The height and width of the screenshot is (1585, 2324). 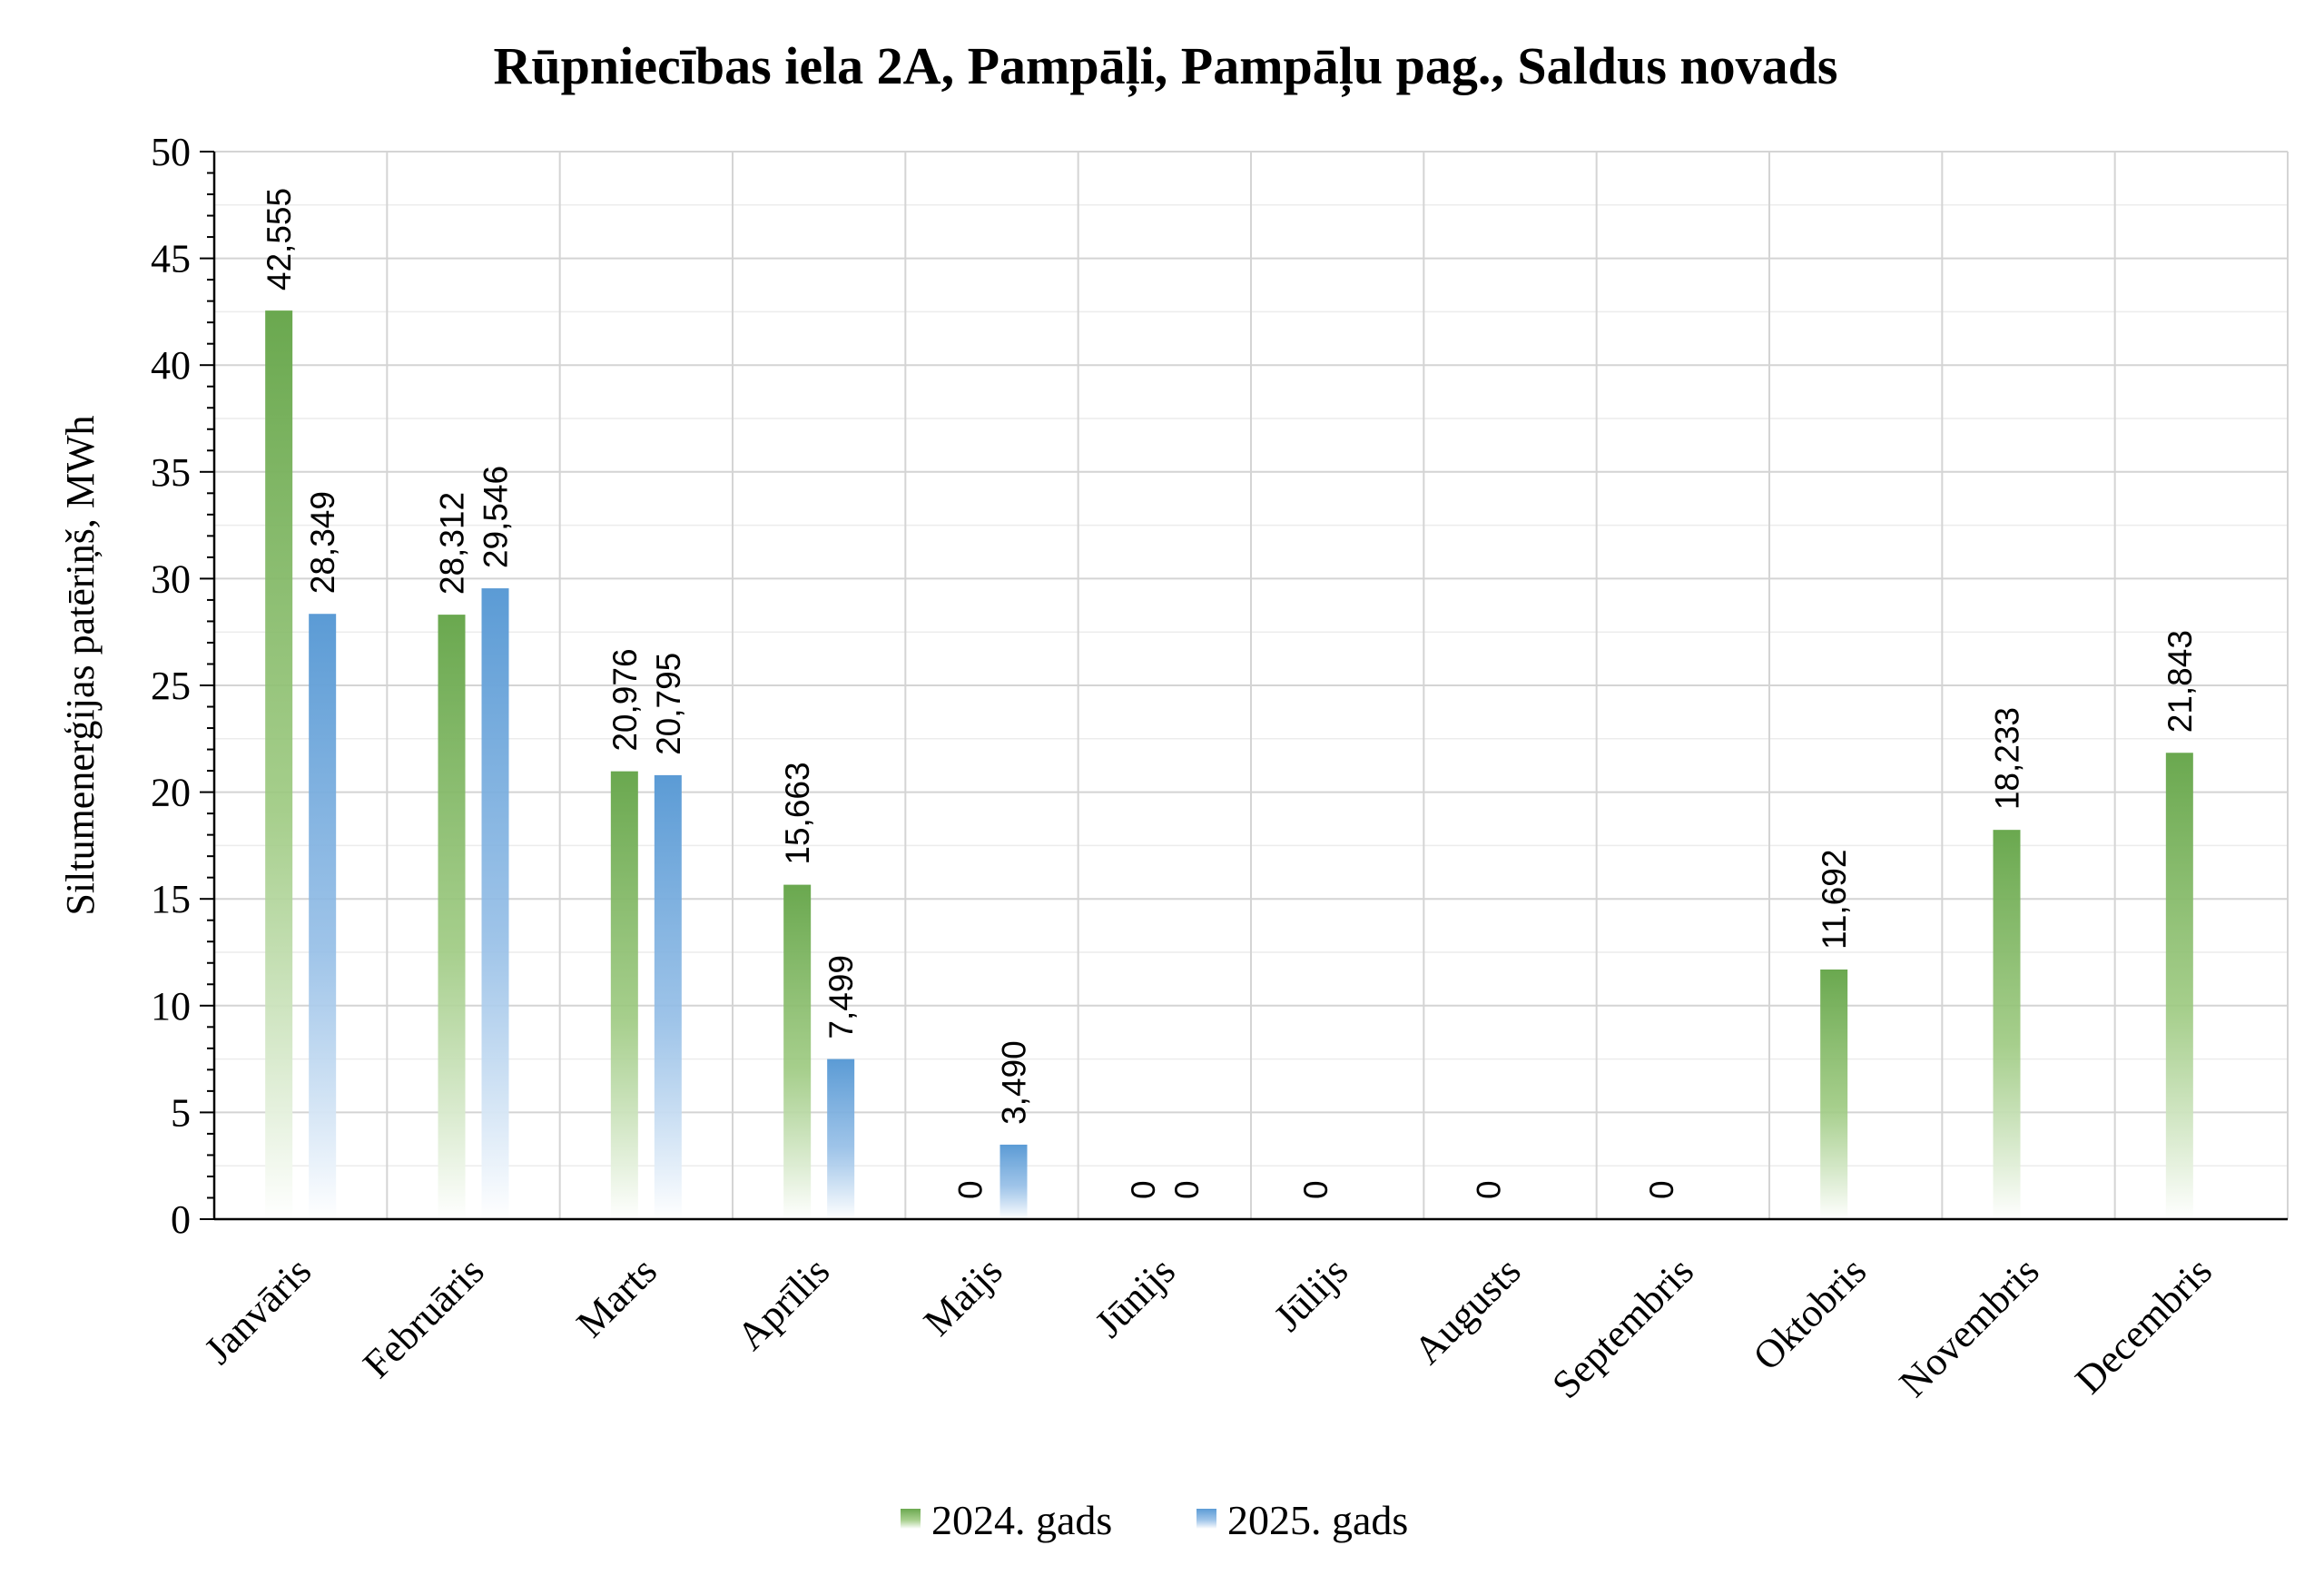 What do you see at coordinates (963, 1296) in the screenshot?
I see `x-tick-label: Maijs` at bounding box center [963, 1296].